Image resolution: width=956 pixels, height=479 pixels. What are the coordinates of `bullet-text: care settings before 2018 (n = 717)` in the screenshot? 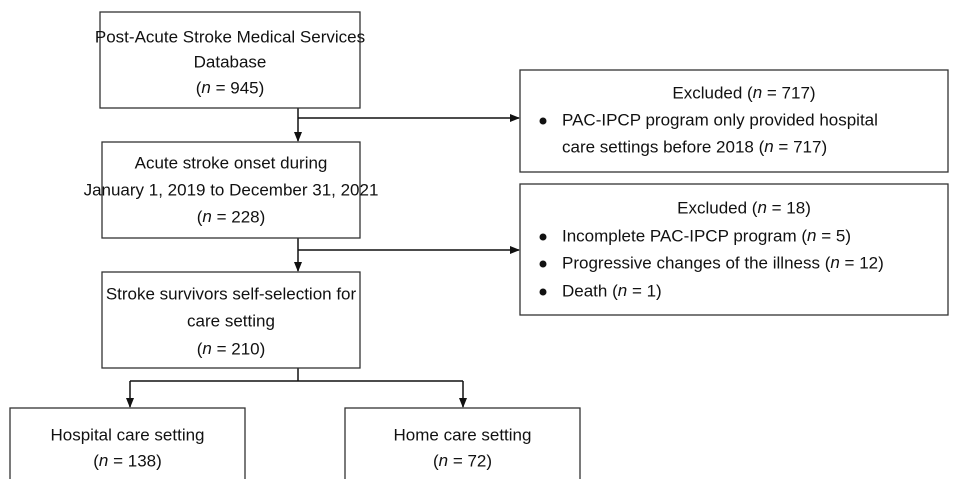 It's located at (694, 146).